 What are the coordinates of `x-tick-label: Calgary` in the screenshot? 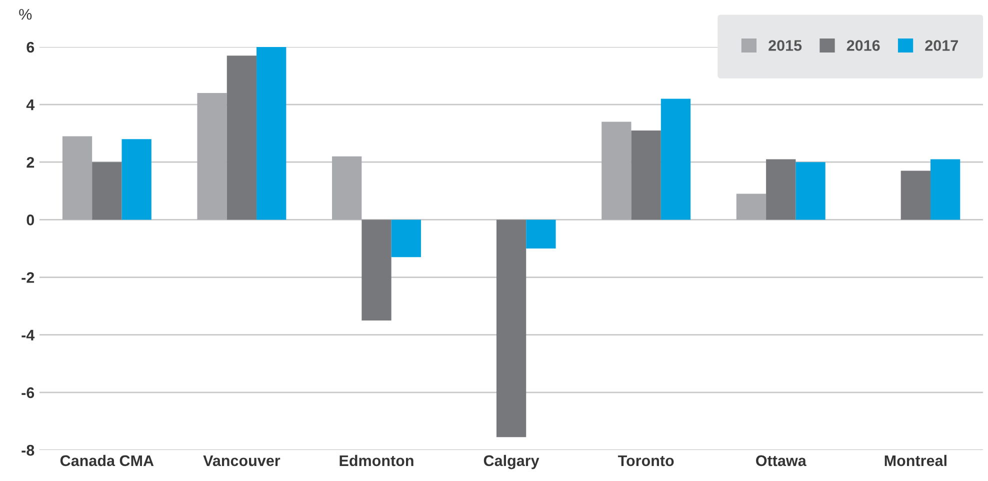 It's located at (512, 462).